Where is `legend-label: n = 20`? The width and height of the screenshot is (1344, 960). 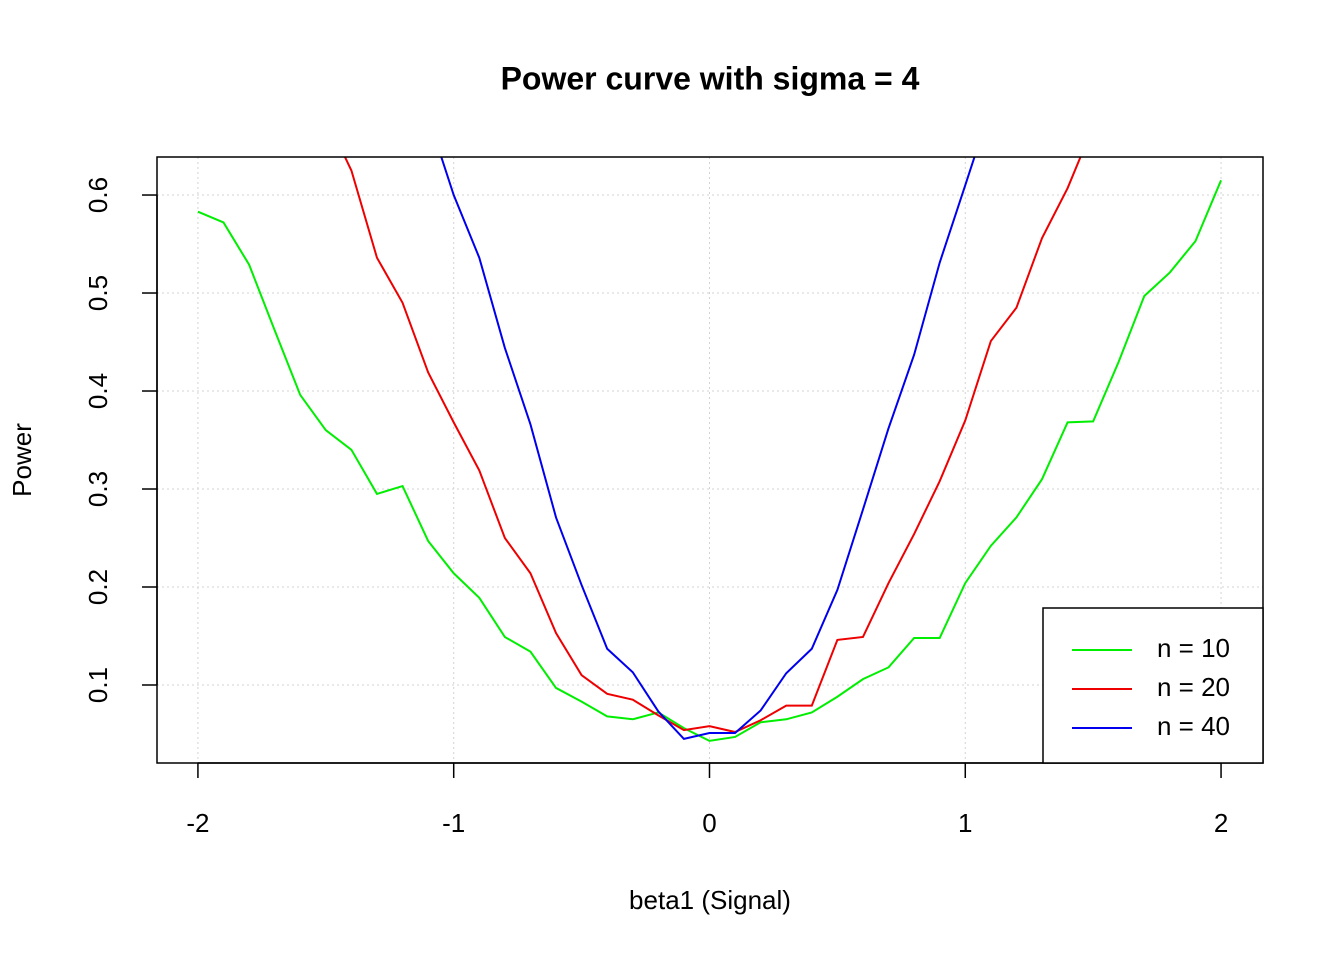
legend-label: n = 20 is located at coordinates (1193, 687).